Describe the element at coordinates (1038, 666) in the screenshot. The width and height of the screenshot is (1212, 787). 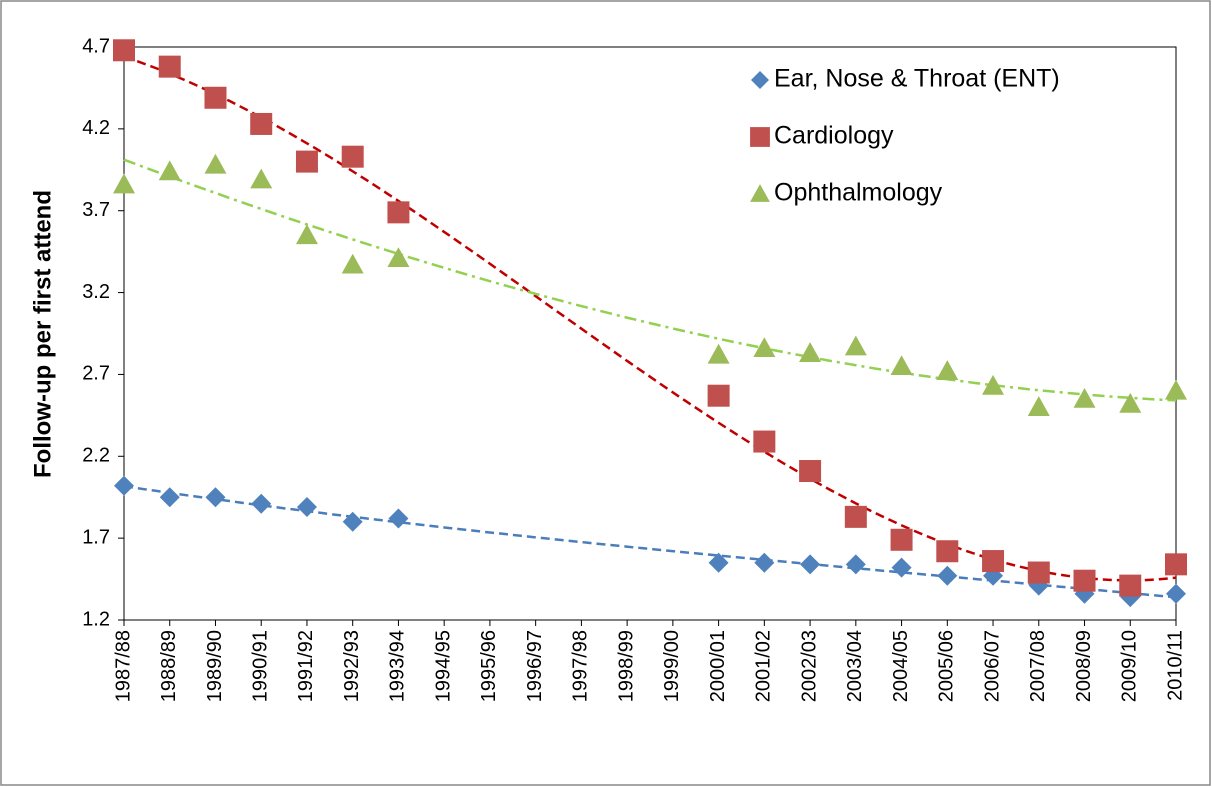
I see `x-tick-label: 2007/08` at that location.